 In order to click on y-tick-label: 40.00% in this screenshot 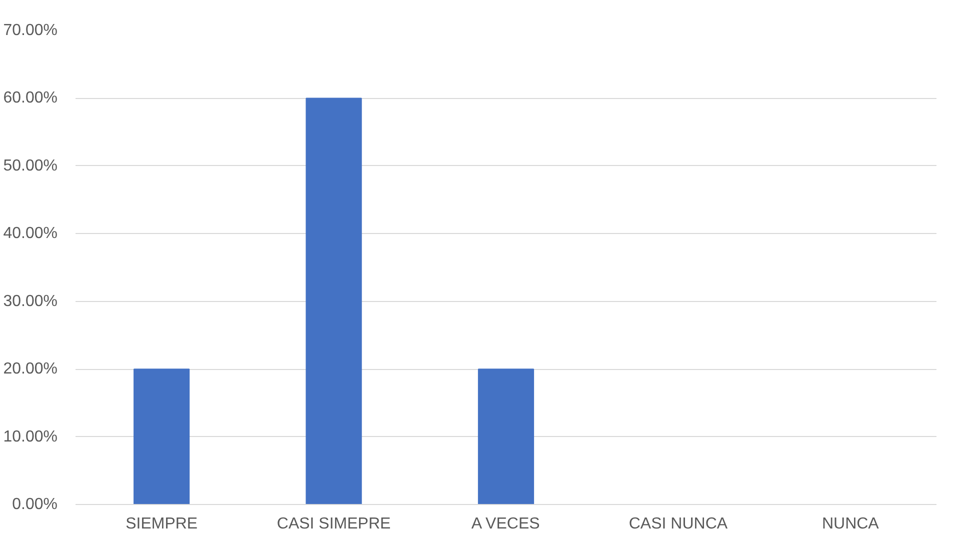, I will do `click(30, 233)`.